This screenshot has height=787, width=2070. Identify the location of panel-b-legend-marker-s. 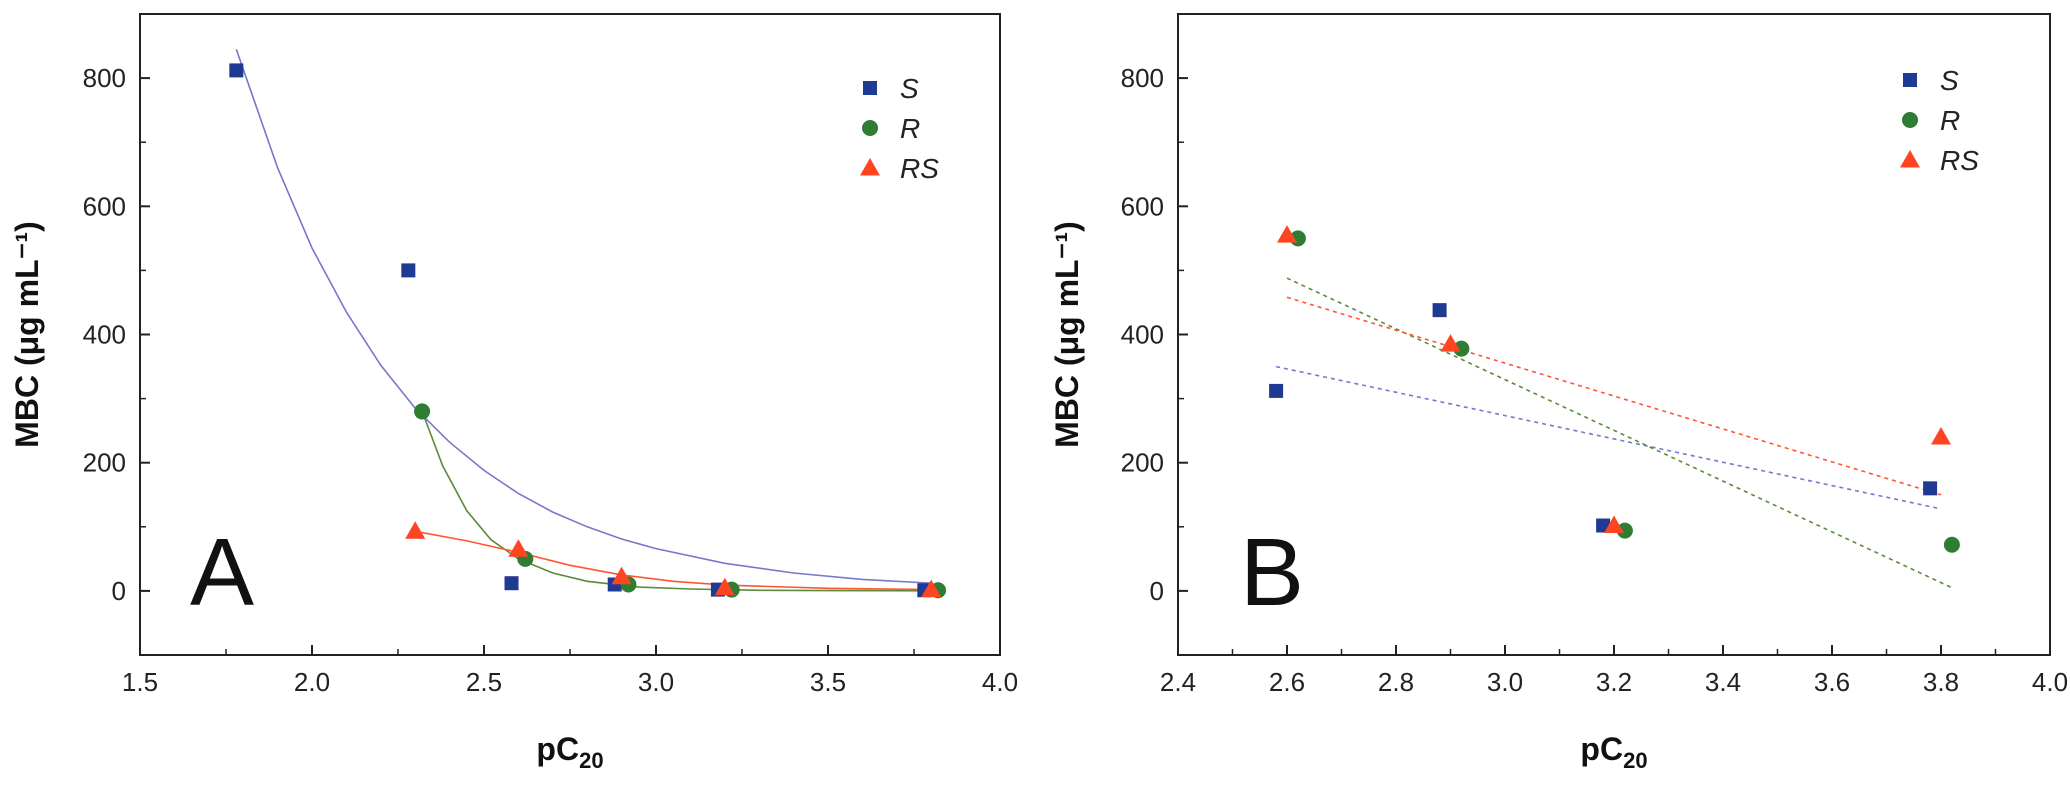
(1910, 80).